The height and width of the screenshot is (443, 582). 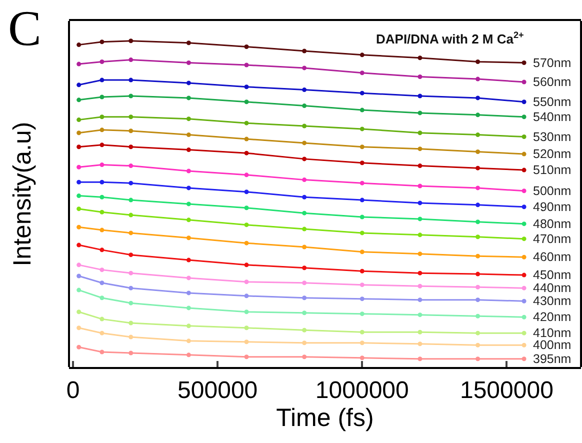 I want to click on x-tick-label: 1500000, so click(x=507, y=390).